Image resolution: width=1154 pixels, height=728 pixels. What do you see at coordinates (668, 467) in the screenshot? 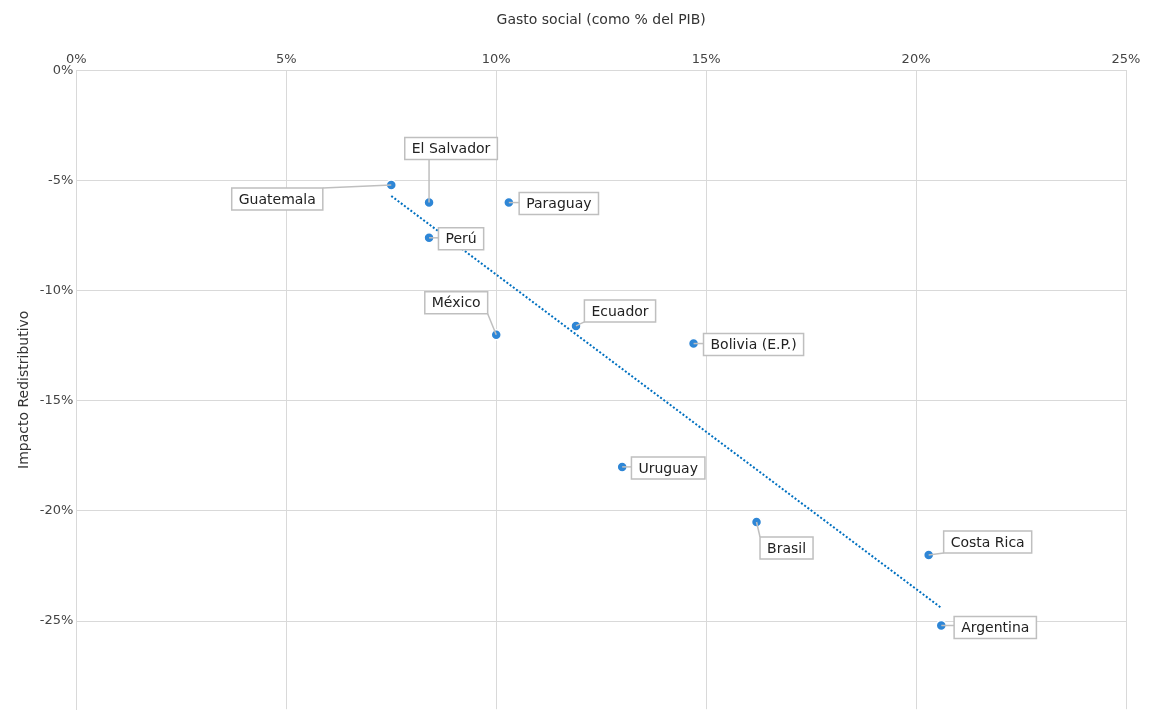
I see `annotation: Uruguay` at bounding box center [668, 467].